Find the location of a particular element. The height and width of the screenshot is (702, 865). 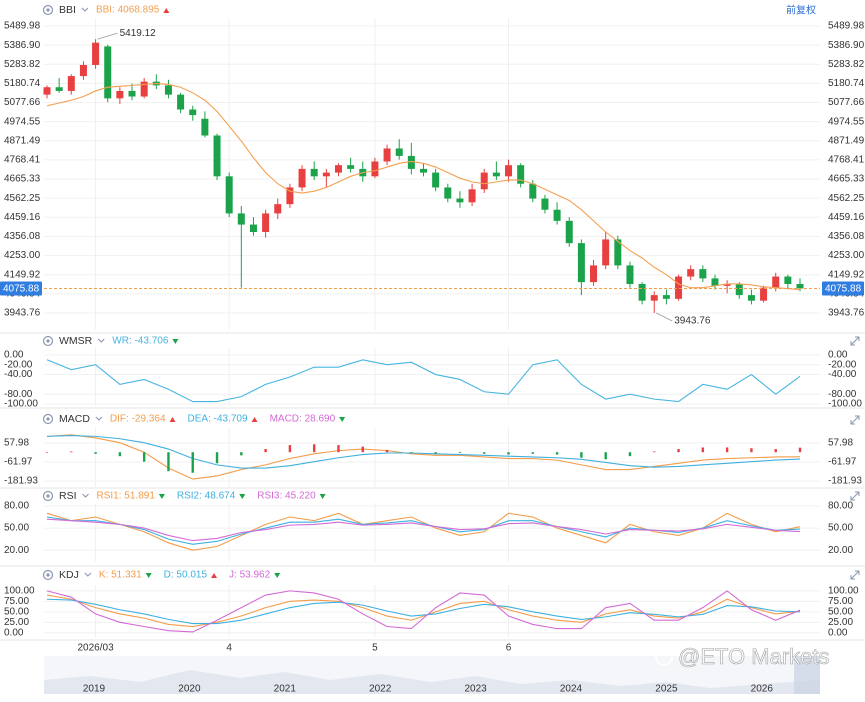

navigator-year: 2020 is located at coordinates (189, 689).